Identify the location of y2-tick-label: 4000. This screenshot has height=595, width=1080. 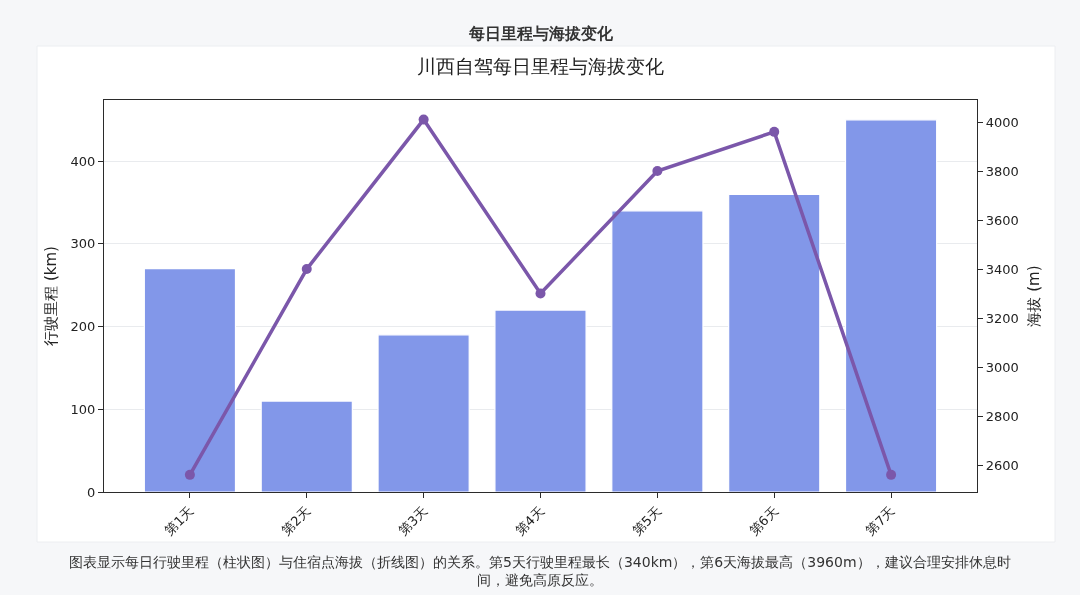
(1002, 122).